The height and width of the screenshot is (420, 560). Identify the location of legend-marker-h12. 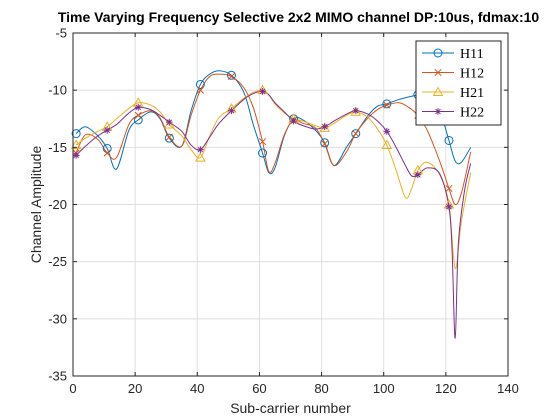
(438, 72).